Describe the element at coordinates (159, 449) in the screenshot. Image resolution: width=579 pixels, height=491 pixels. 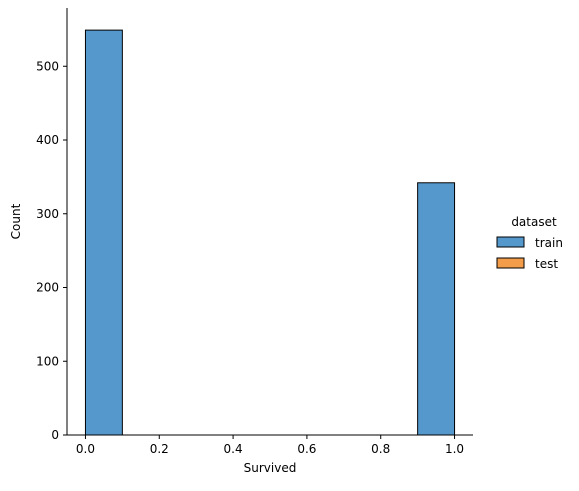
I see `x-tick-label: 0.2` at that location.